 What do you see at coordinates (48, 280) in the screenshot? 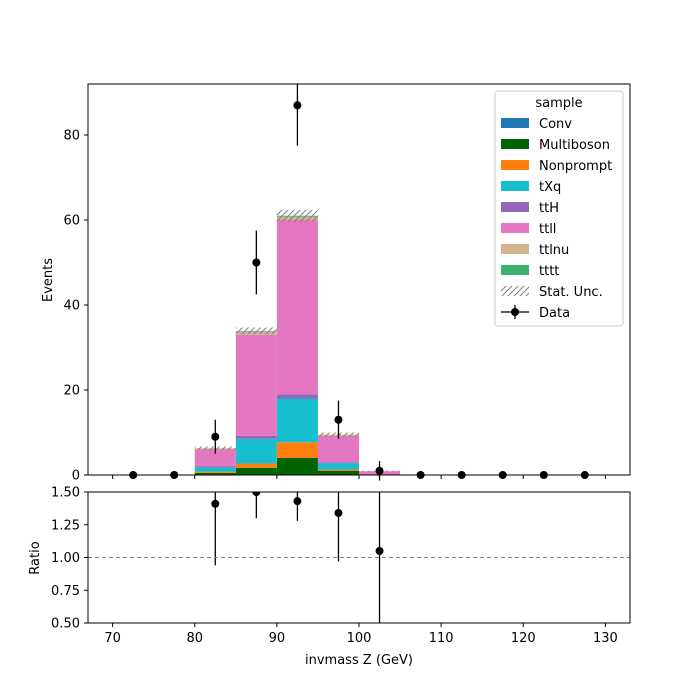
I see `y-axis-label: Events` at bounding box center [48, 280].